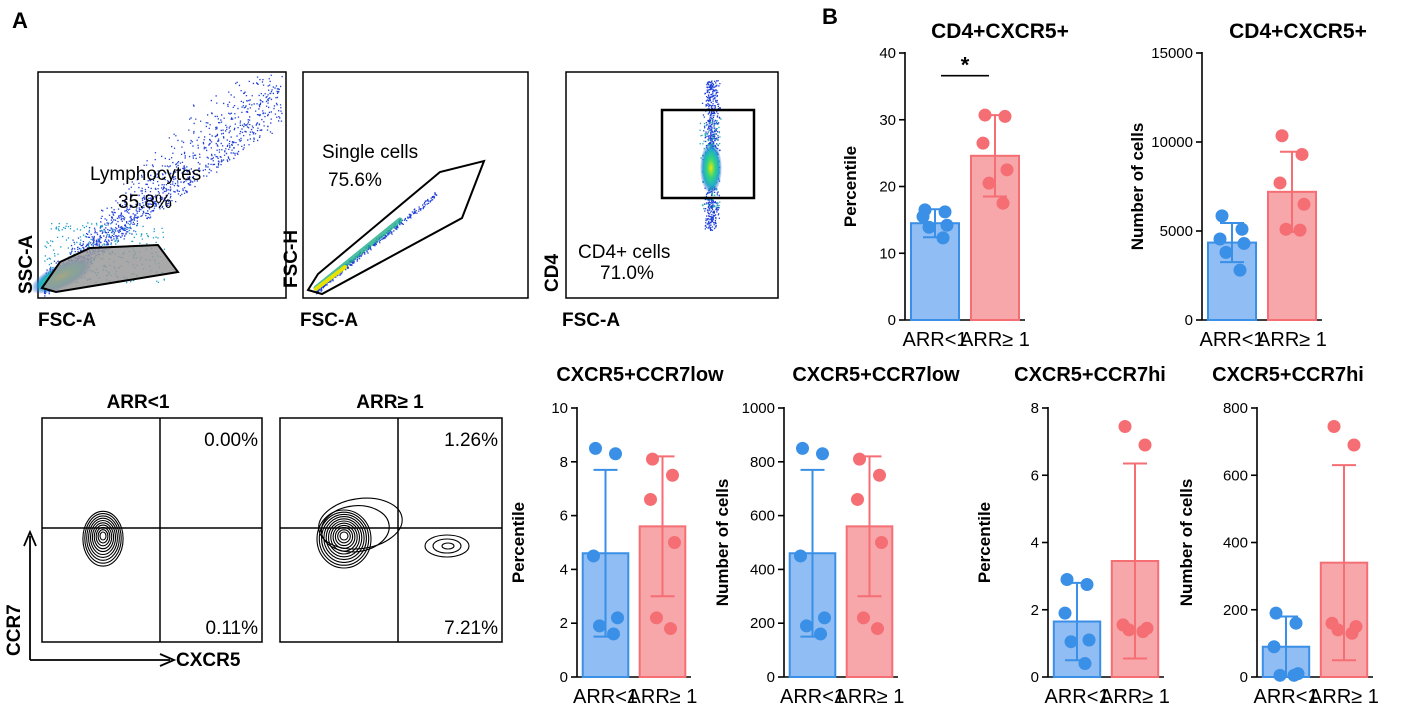 This screenshot has height=713, width=1421. Describe the element at coordinates (110, 268) in the screenshot. I see `lymphocyte-gate` at that location.